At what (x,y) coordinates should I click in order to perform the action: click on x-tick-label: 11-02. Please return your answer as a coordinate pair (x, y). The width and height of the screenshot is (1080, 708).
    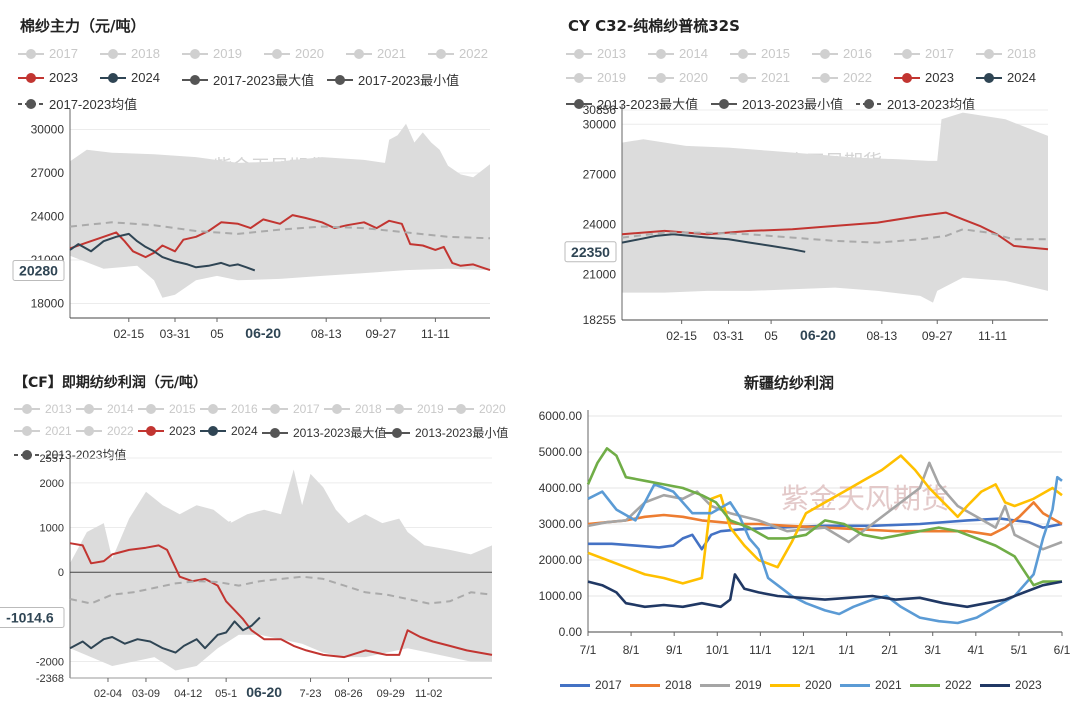
    Looking at the image, I should click on (428, 694).